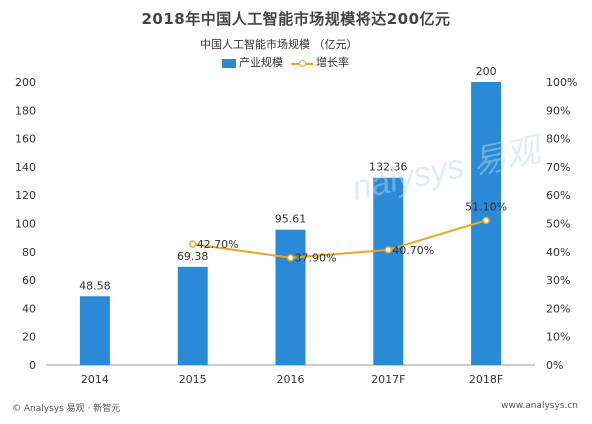  Describe the element at coordinates (285, 62) in the screenshot. I see `chart-legend: 产业规模 增长率` at that location.